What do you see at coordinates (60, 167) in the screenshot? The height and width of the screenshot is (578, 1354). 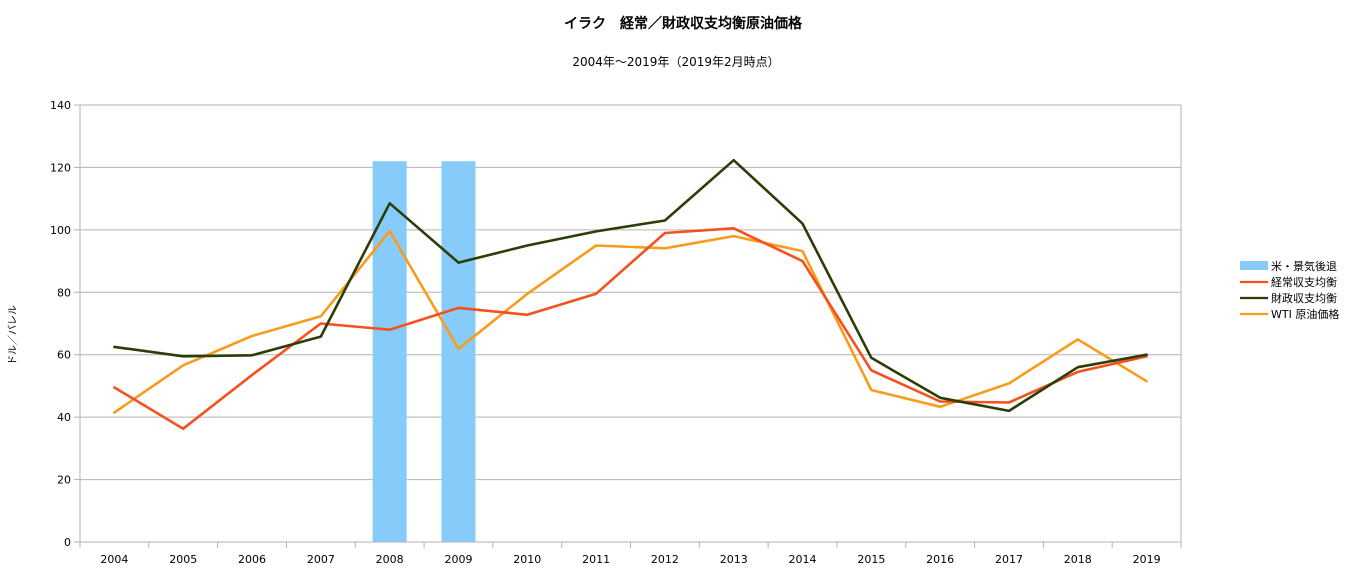 I see `y-tick-label-120: 120` at bounding box center [60, 167].